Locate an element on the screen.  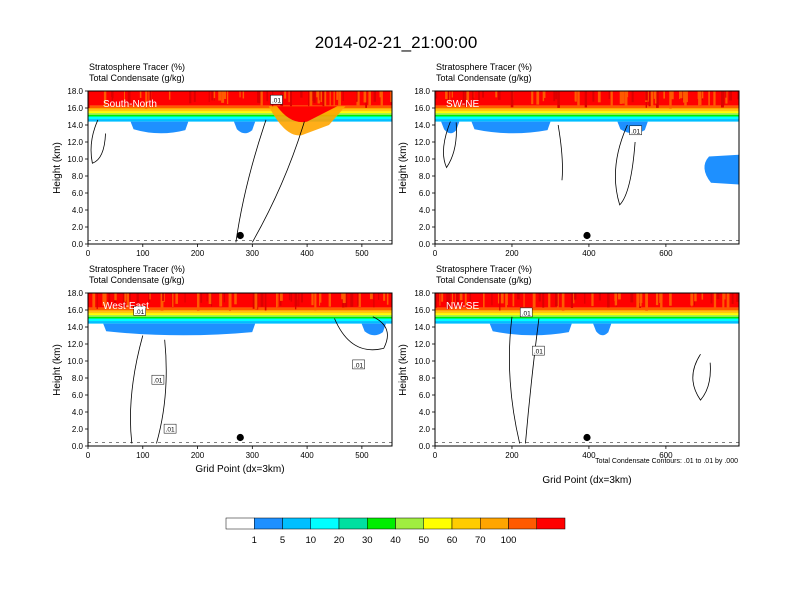
colorbar-label: 40 is located at coordinates (395, 540).